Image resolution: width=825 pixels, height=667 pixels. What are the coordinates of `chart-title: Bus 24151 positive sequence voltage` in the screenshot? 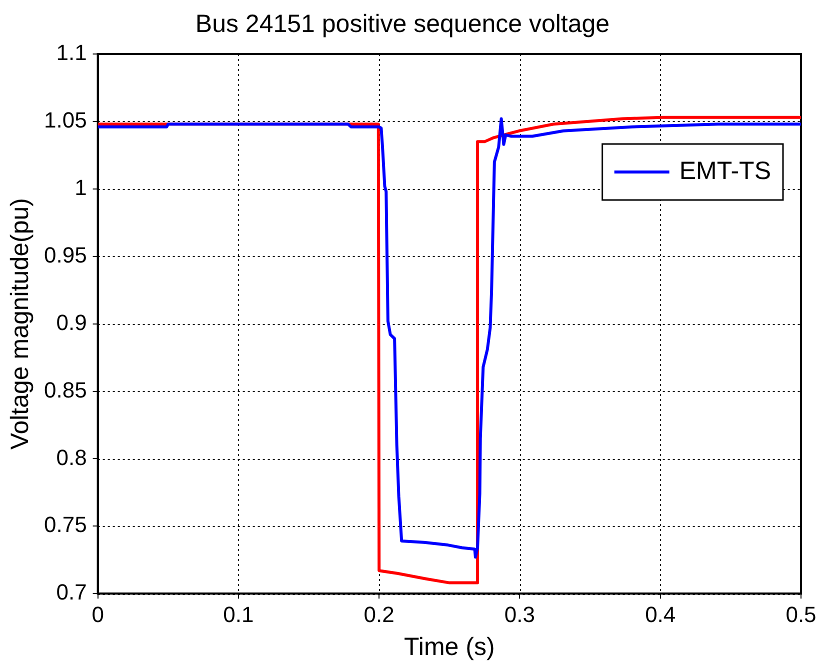 It's located at (402, 24).